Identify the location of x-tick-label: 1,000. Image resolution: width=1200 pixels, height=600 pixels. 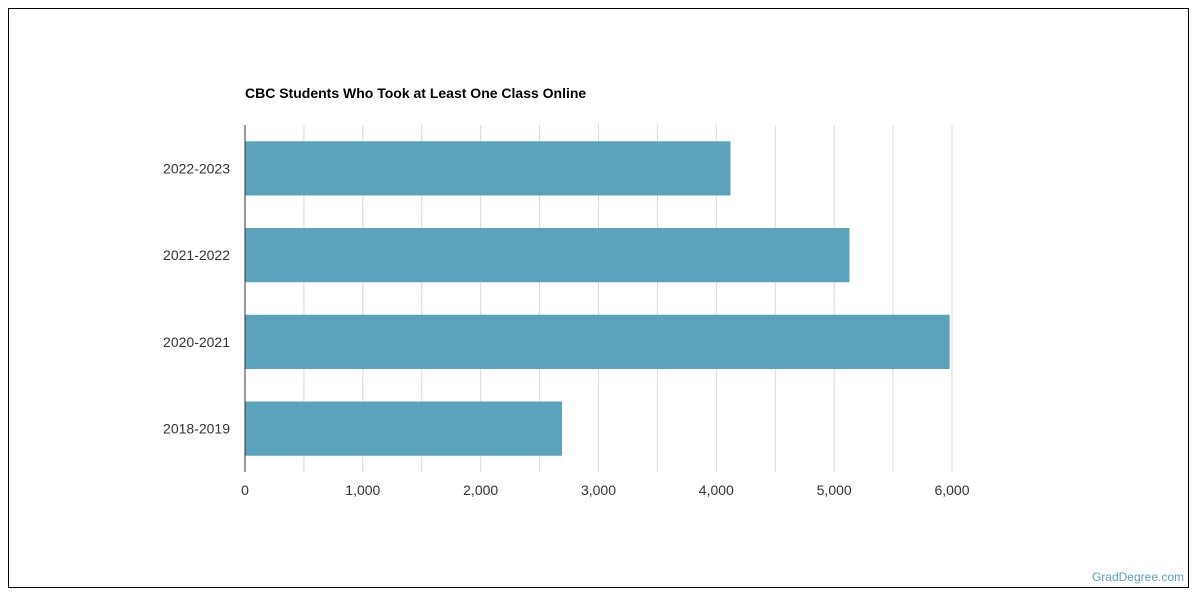
(362, 490).